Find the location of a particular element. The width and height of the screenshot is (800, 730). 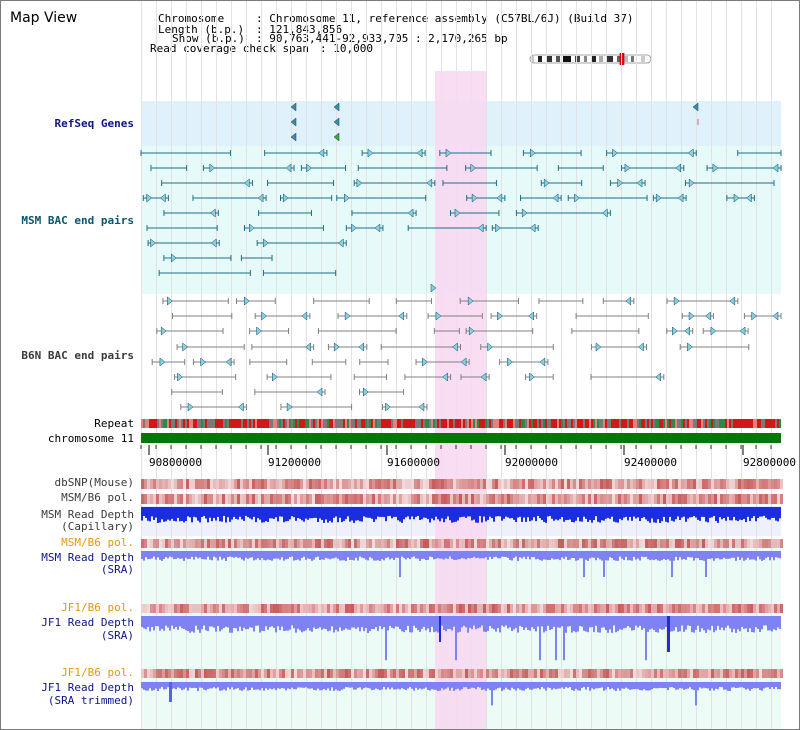

chromosome-bar is located at coordinates (461, 438).